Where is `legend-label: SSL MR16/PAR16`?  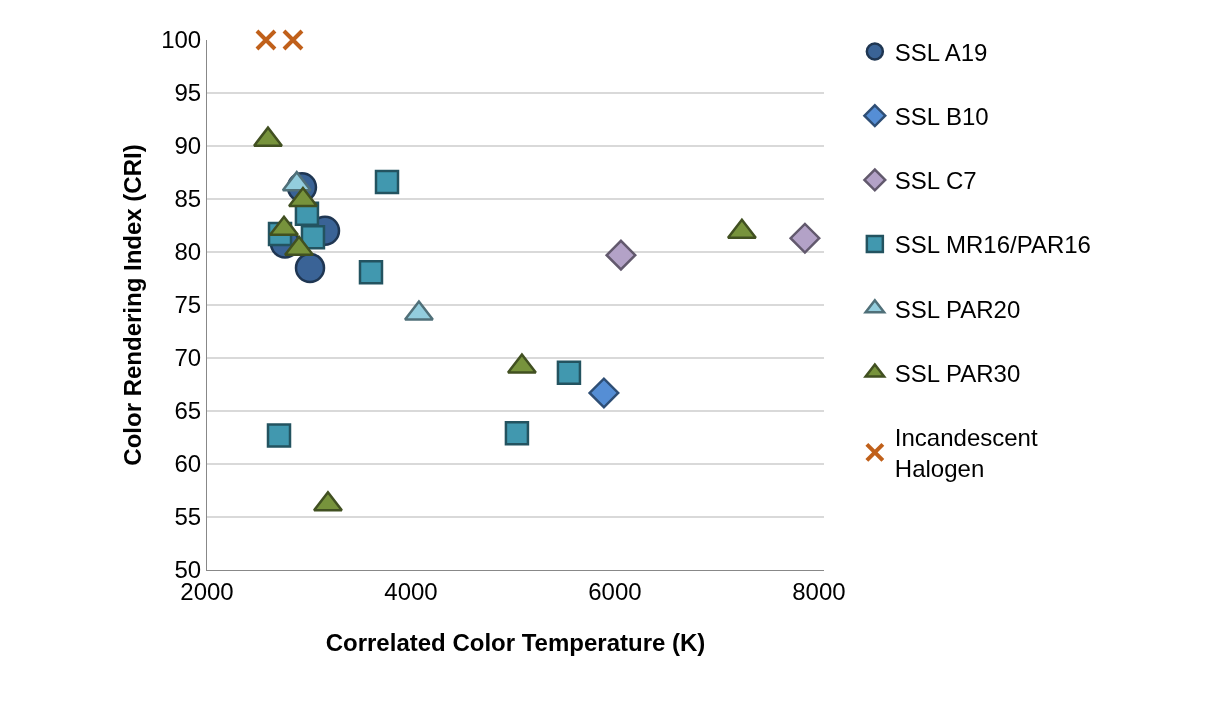 legend-label: SSL MR16/PAR16 is located at coordinates (992, 245).